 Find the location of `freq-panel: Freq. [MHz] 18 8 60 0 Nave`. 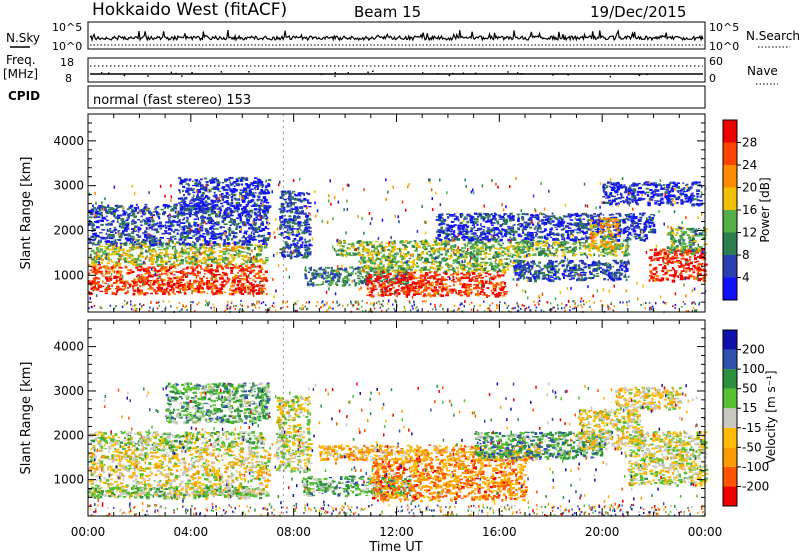

freq-panel: Freq. [MHz] 18 8 60 0 Nave is located at coordinates (390, 69).